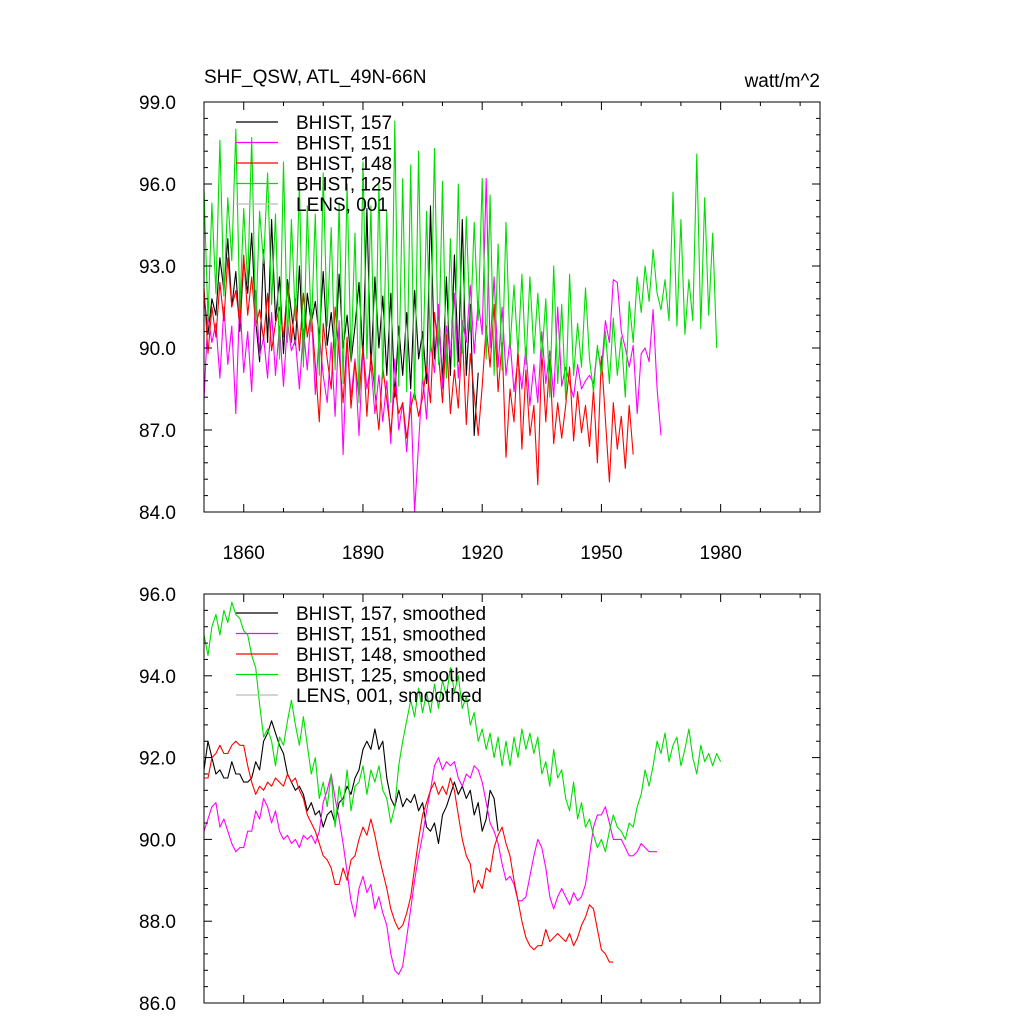 The width and height of the screenshot is (1024, 1024). Describe the element at coordinates (363, 553) in the screenshot. I see `x-tick-label: 1890` at that location.